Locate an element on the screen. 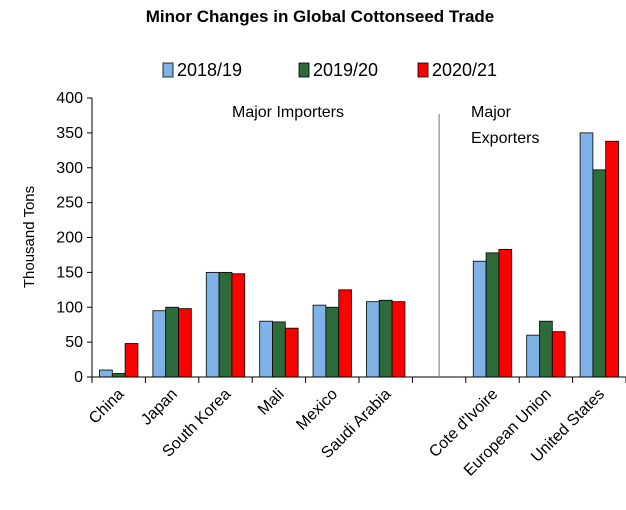  legend-label: 2019/20 is located at coordinates (345, 70).